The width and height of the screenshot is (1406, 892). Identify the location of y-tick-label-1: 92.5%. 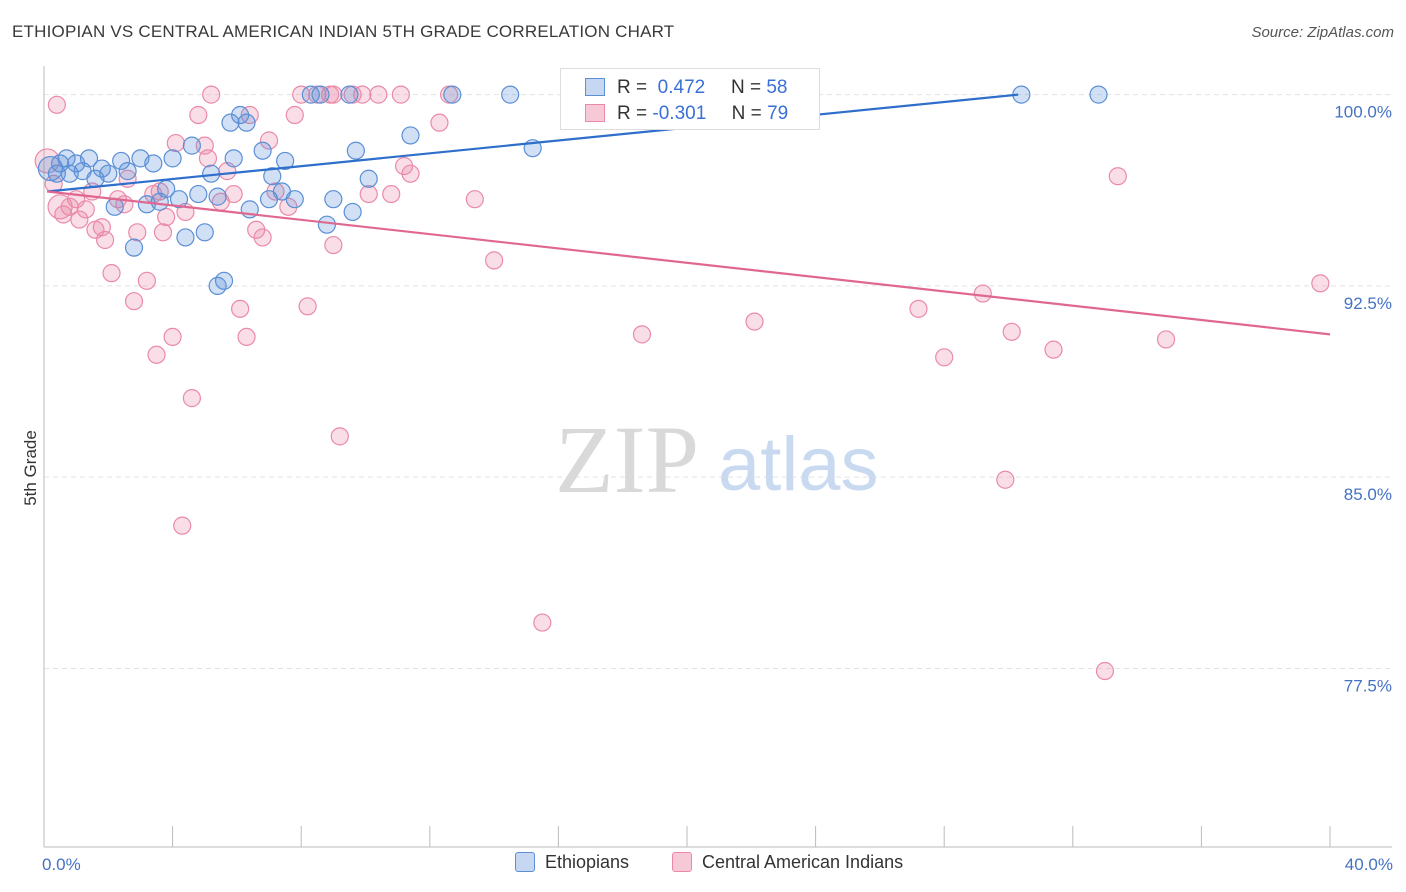
(1368, 303).